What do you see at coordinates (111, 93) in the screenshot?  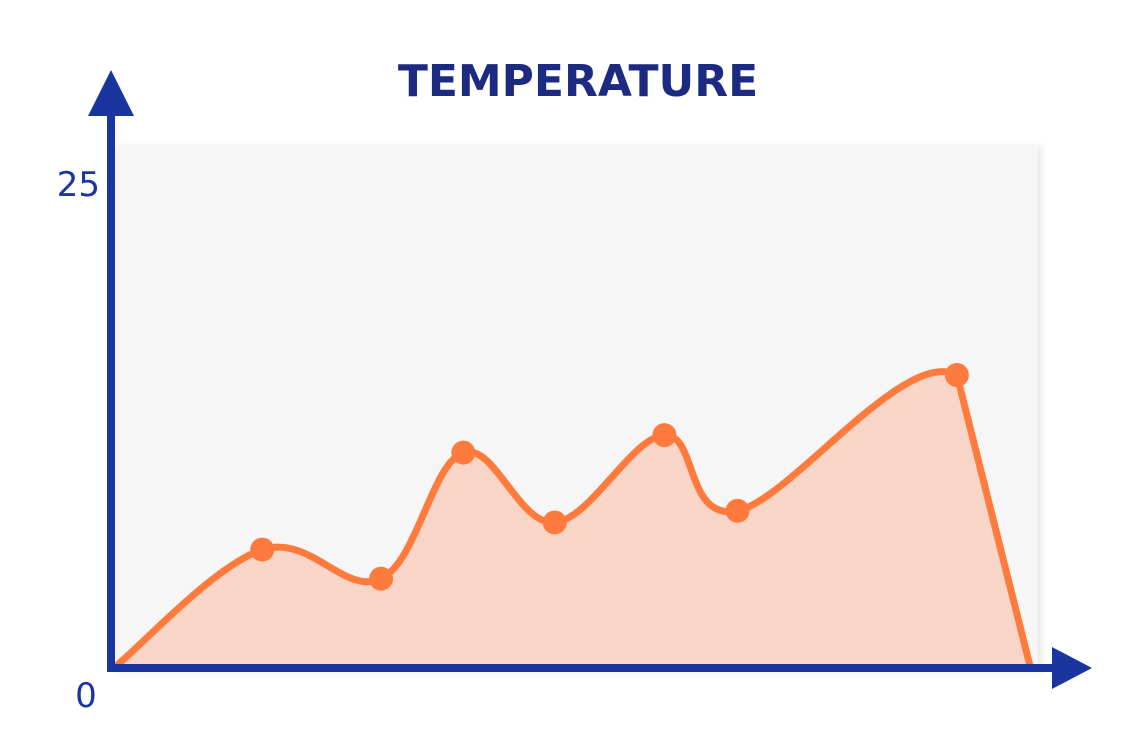 I see `y-axis-arrow-icon` at bounding box center [111, 93].